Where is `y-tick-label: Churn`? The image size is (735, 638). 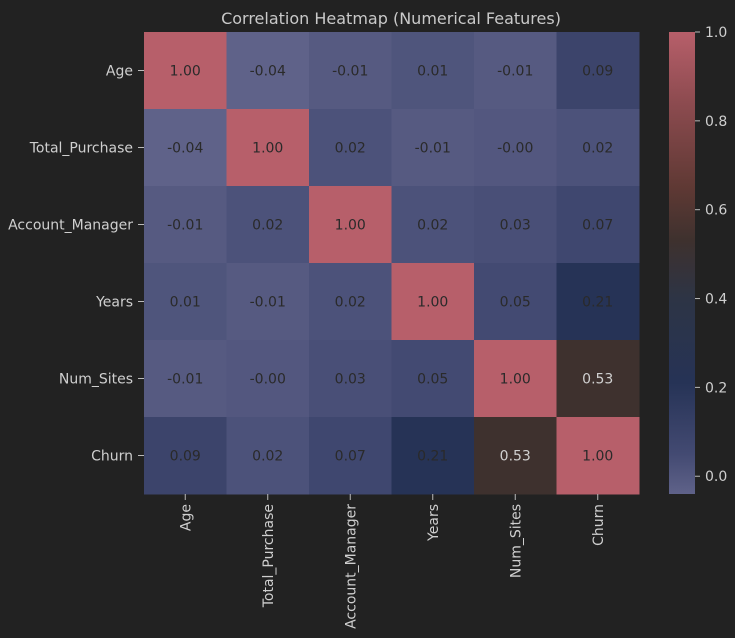
y-tick-label: Churn is located at coordinates (112, 457).